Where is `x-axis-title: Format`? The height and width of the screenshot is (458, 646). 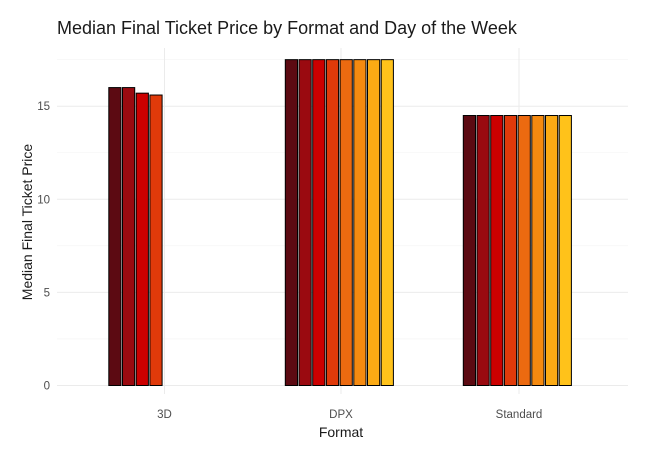 x-axis-title: Format is located at coordinates (341, 432).